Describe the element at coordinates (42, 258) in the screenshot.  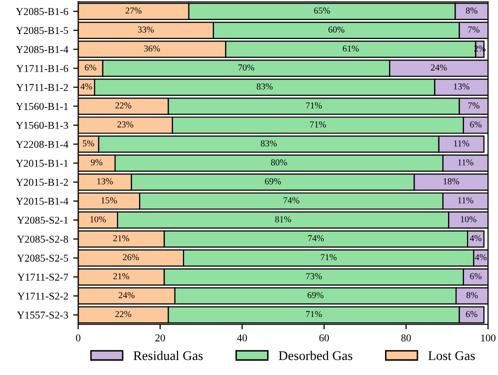
I see `y-tick-label: Y2085-S2-5` at that location.